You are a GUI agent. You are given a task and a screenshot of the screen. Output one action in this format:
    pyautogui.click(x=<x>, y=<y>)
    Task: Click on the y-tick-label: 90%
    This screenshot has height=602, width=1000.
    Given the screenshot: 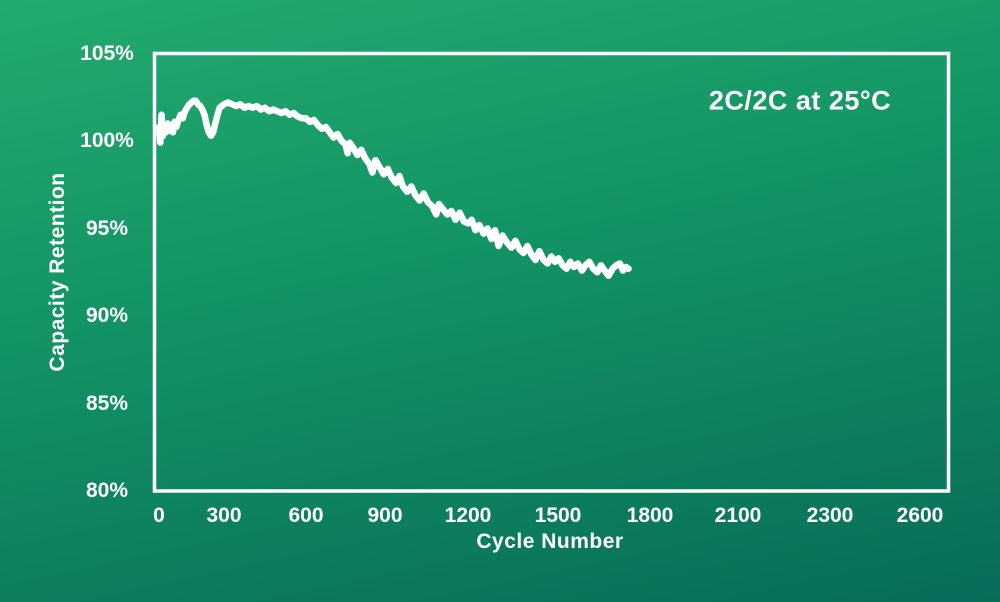 What is the action you would take?
    pyautogui.click(x=107, y=315)
    